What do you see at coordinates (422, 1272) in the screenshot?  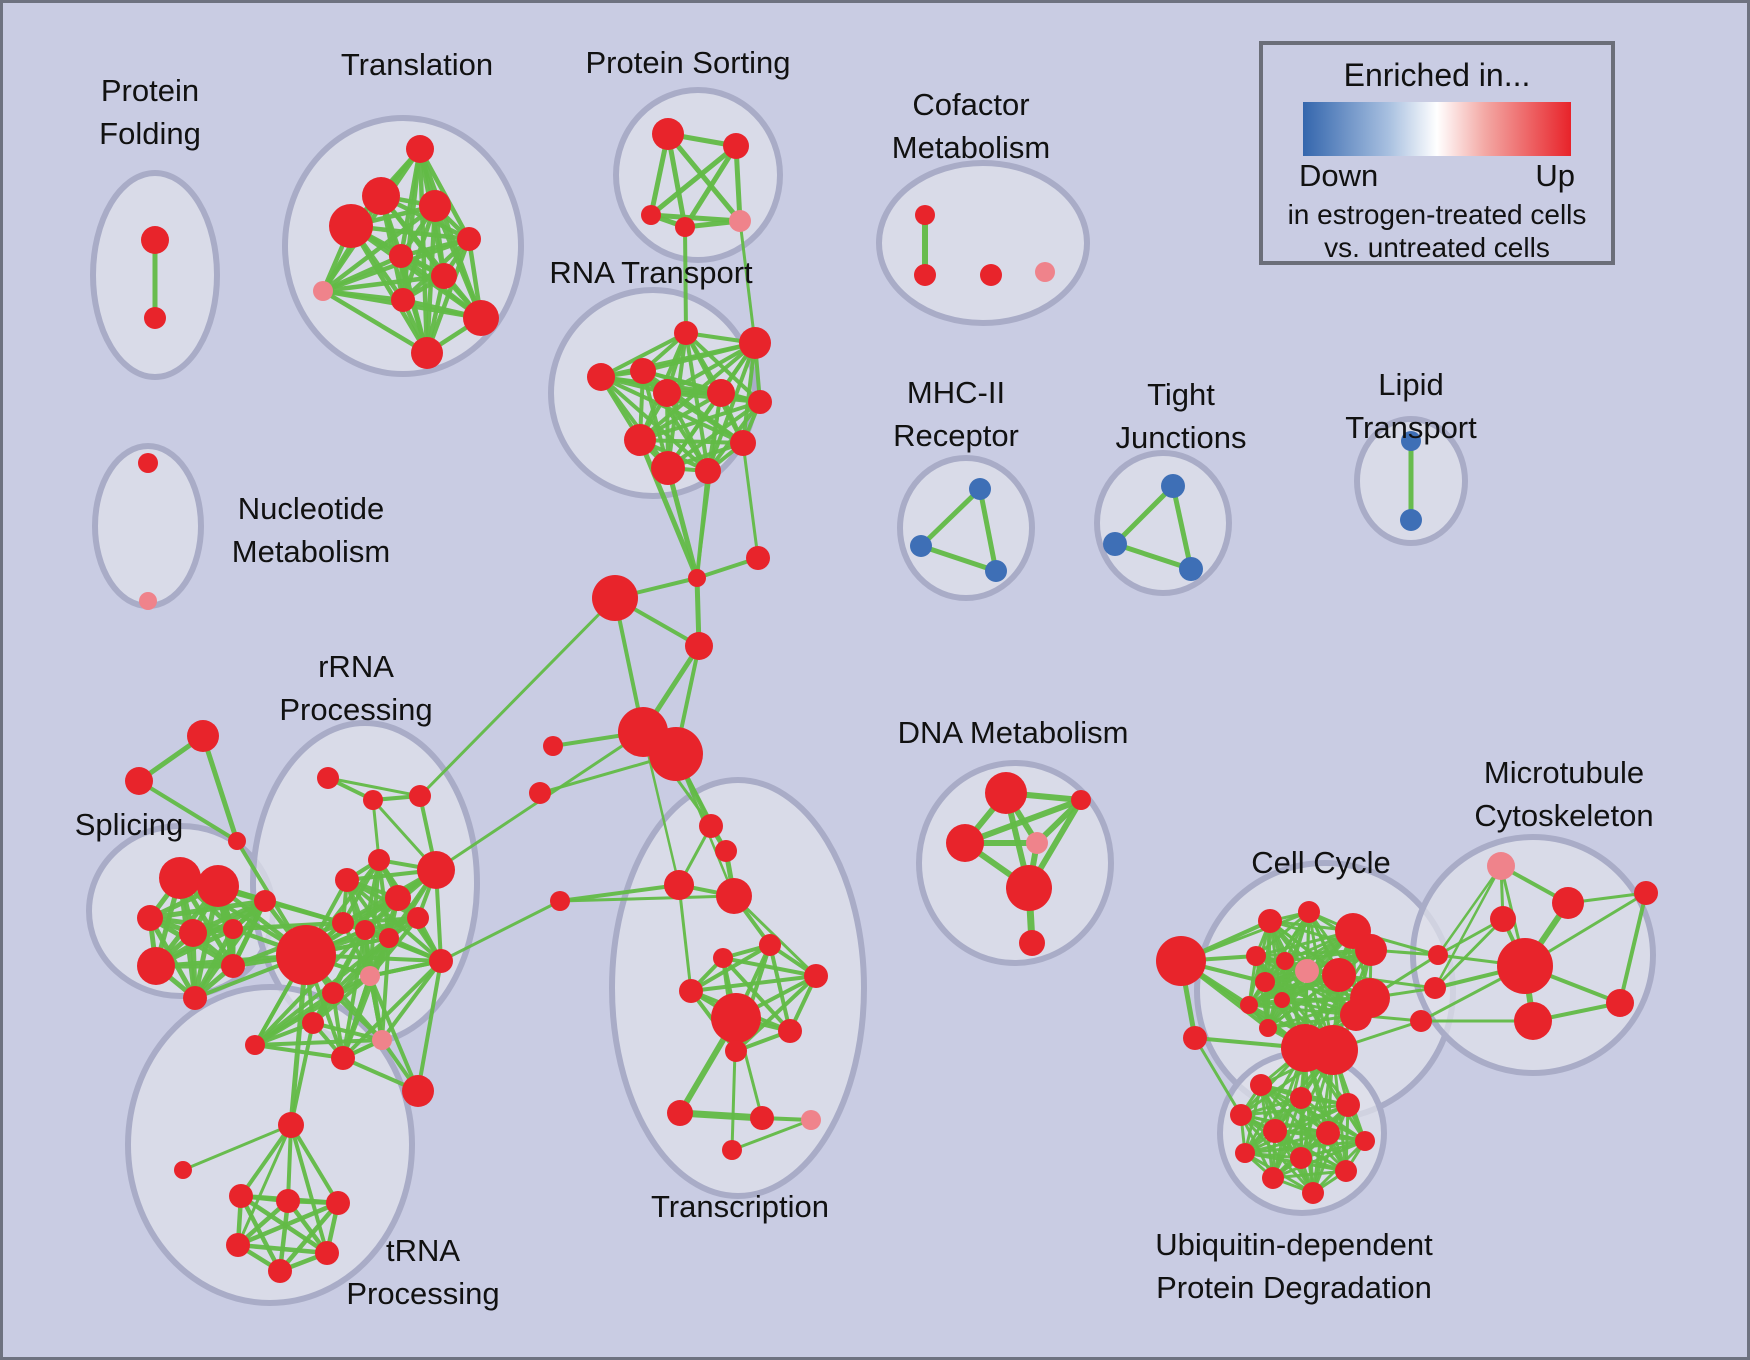 I see `cluster-label-trna-processing: tRNA Processing` at bounding box center [422, 1272].